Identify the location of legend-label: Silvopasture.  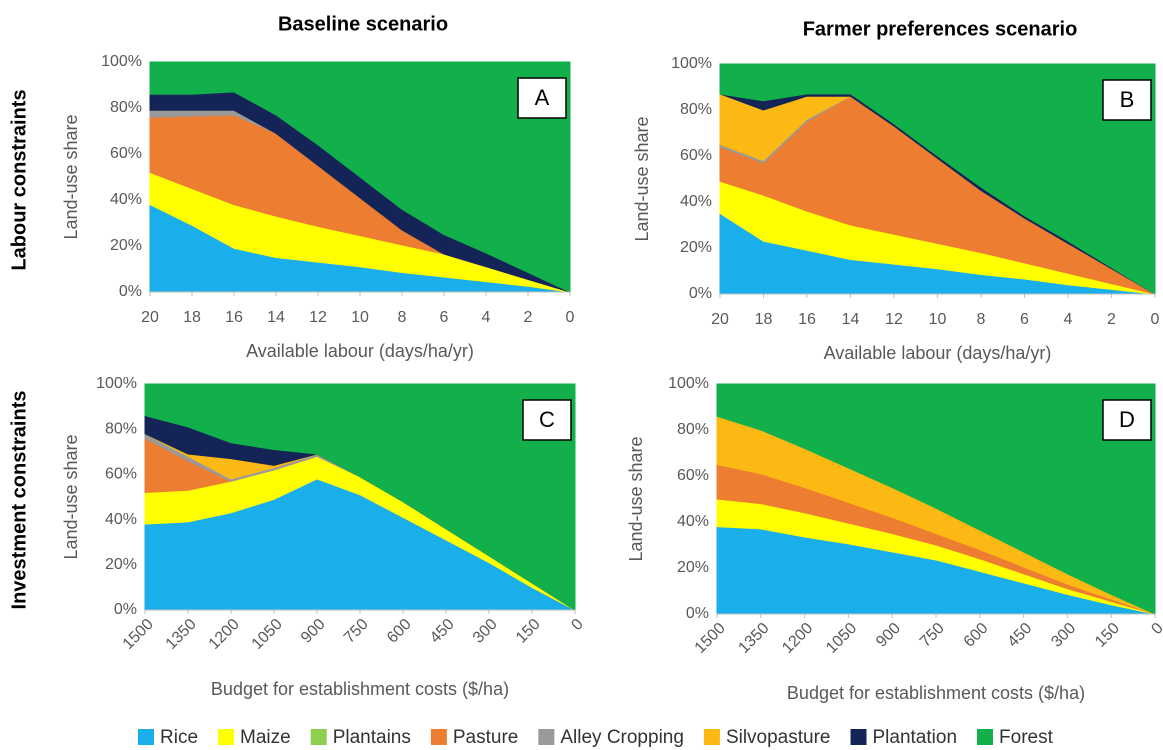
(778, 737).